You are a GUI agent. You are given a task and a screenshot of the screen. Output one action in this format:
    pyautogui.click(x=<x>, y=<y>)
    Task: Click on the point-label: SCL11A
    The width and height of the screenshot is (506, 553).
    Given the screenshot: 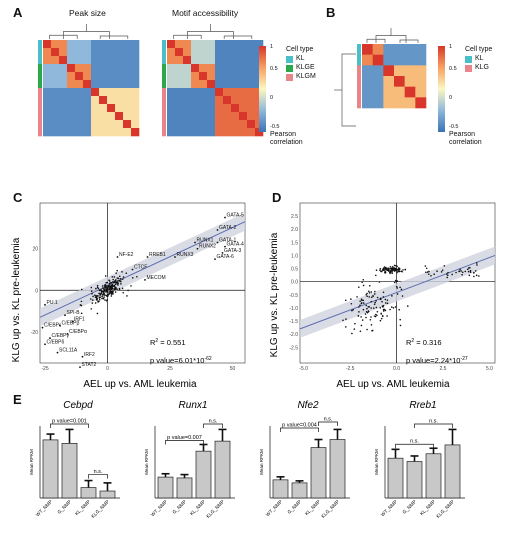 What is the action you would take?
    pyautogui.click(x=68, y=351)
    